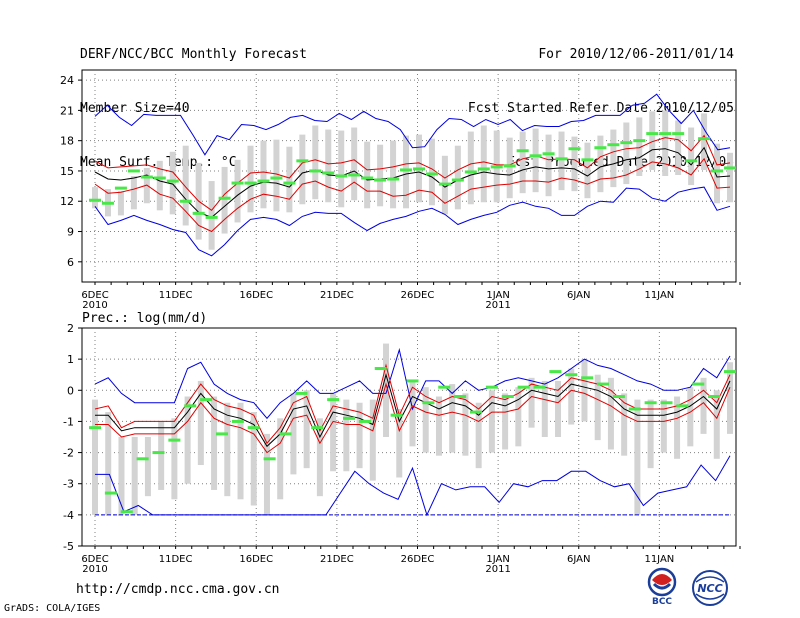 The image size is (800, 618). I want to click on grads-credit: GrADS: COLA/IGES, so click(52, 608).